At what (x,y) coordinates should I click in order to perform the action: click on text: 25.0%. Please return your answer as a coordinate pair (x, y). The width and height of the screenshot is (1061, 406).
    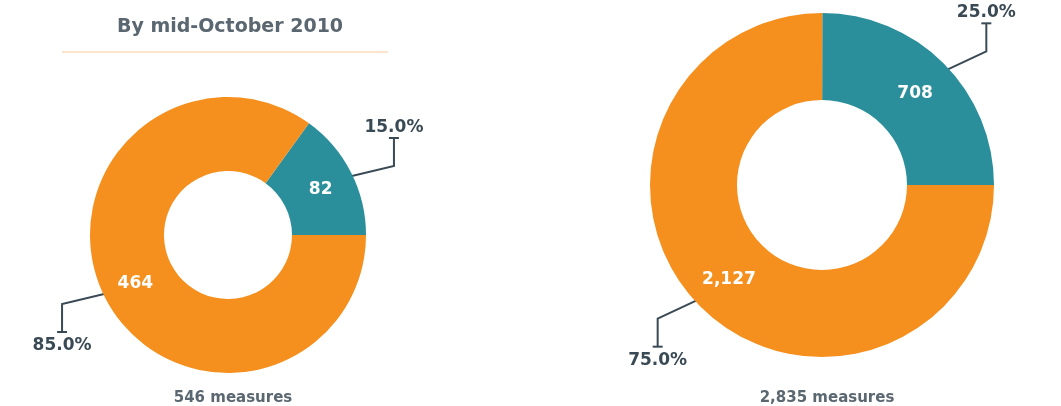
    Looking at the image, I should click on (986, 10).